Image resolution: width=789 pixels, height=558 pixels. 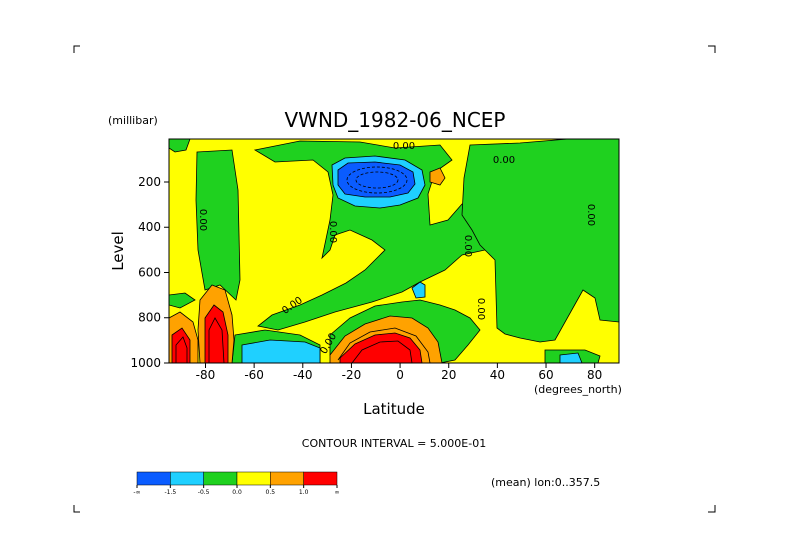 What do you see at coordinates (712, 509) in the screenshot?
I see `crop-mark-bottom-right` at bounding box center [712, 509].